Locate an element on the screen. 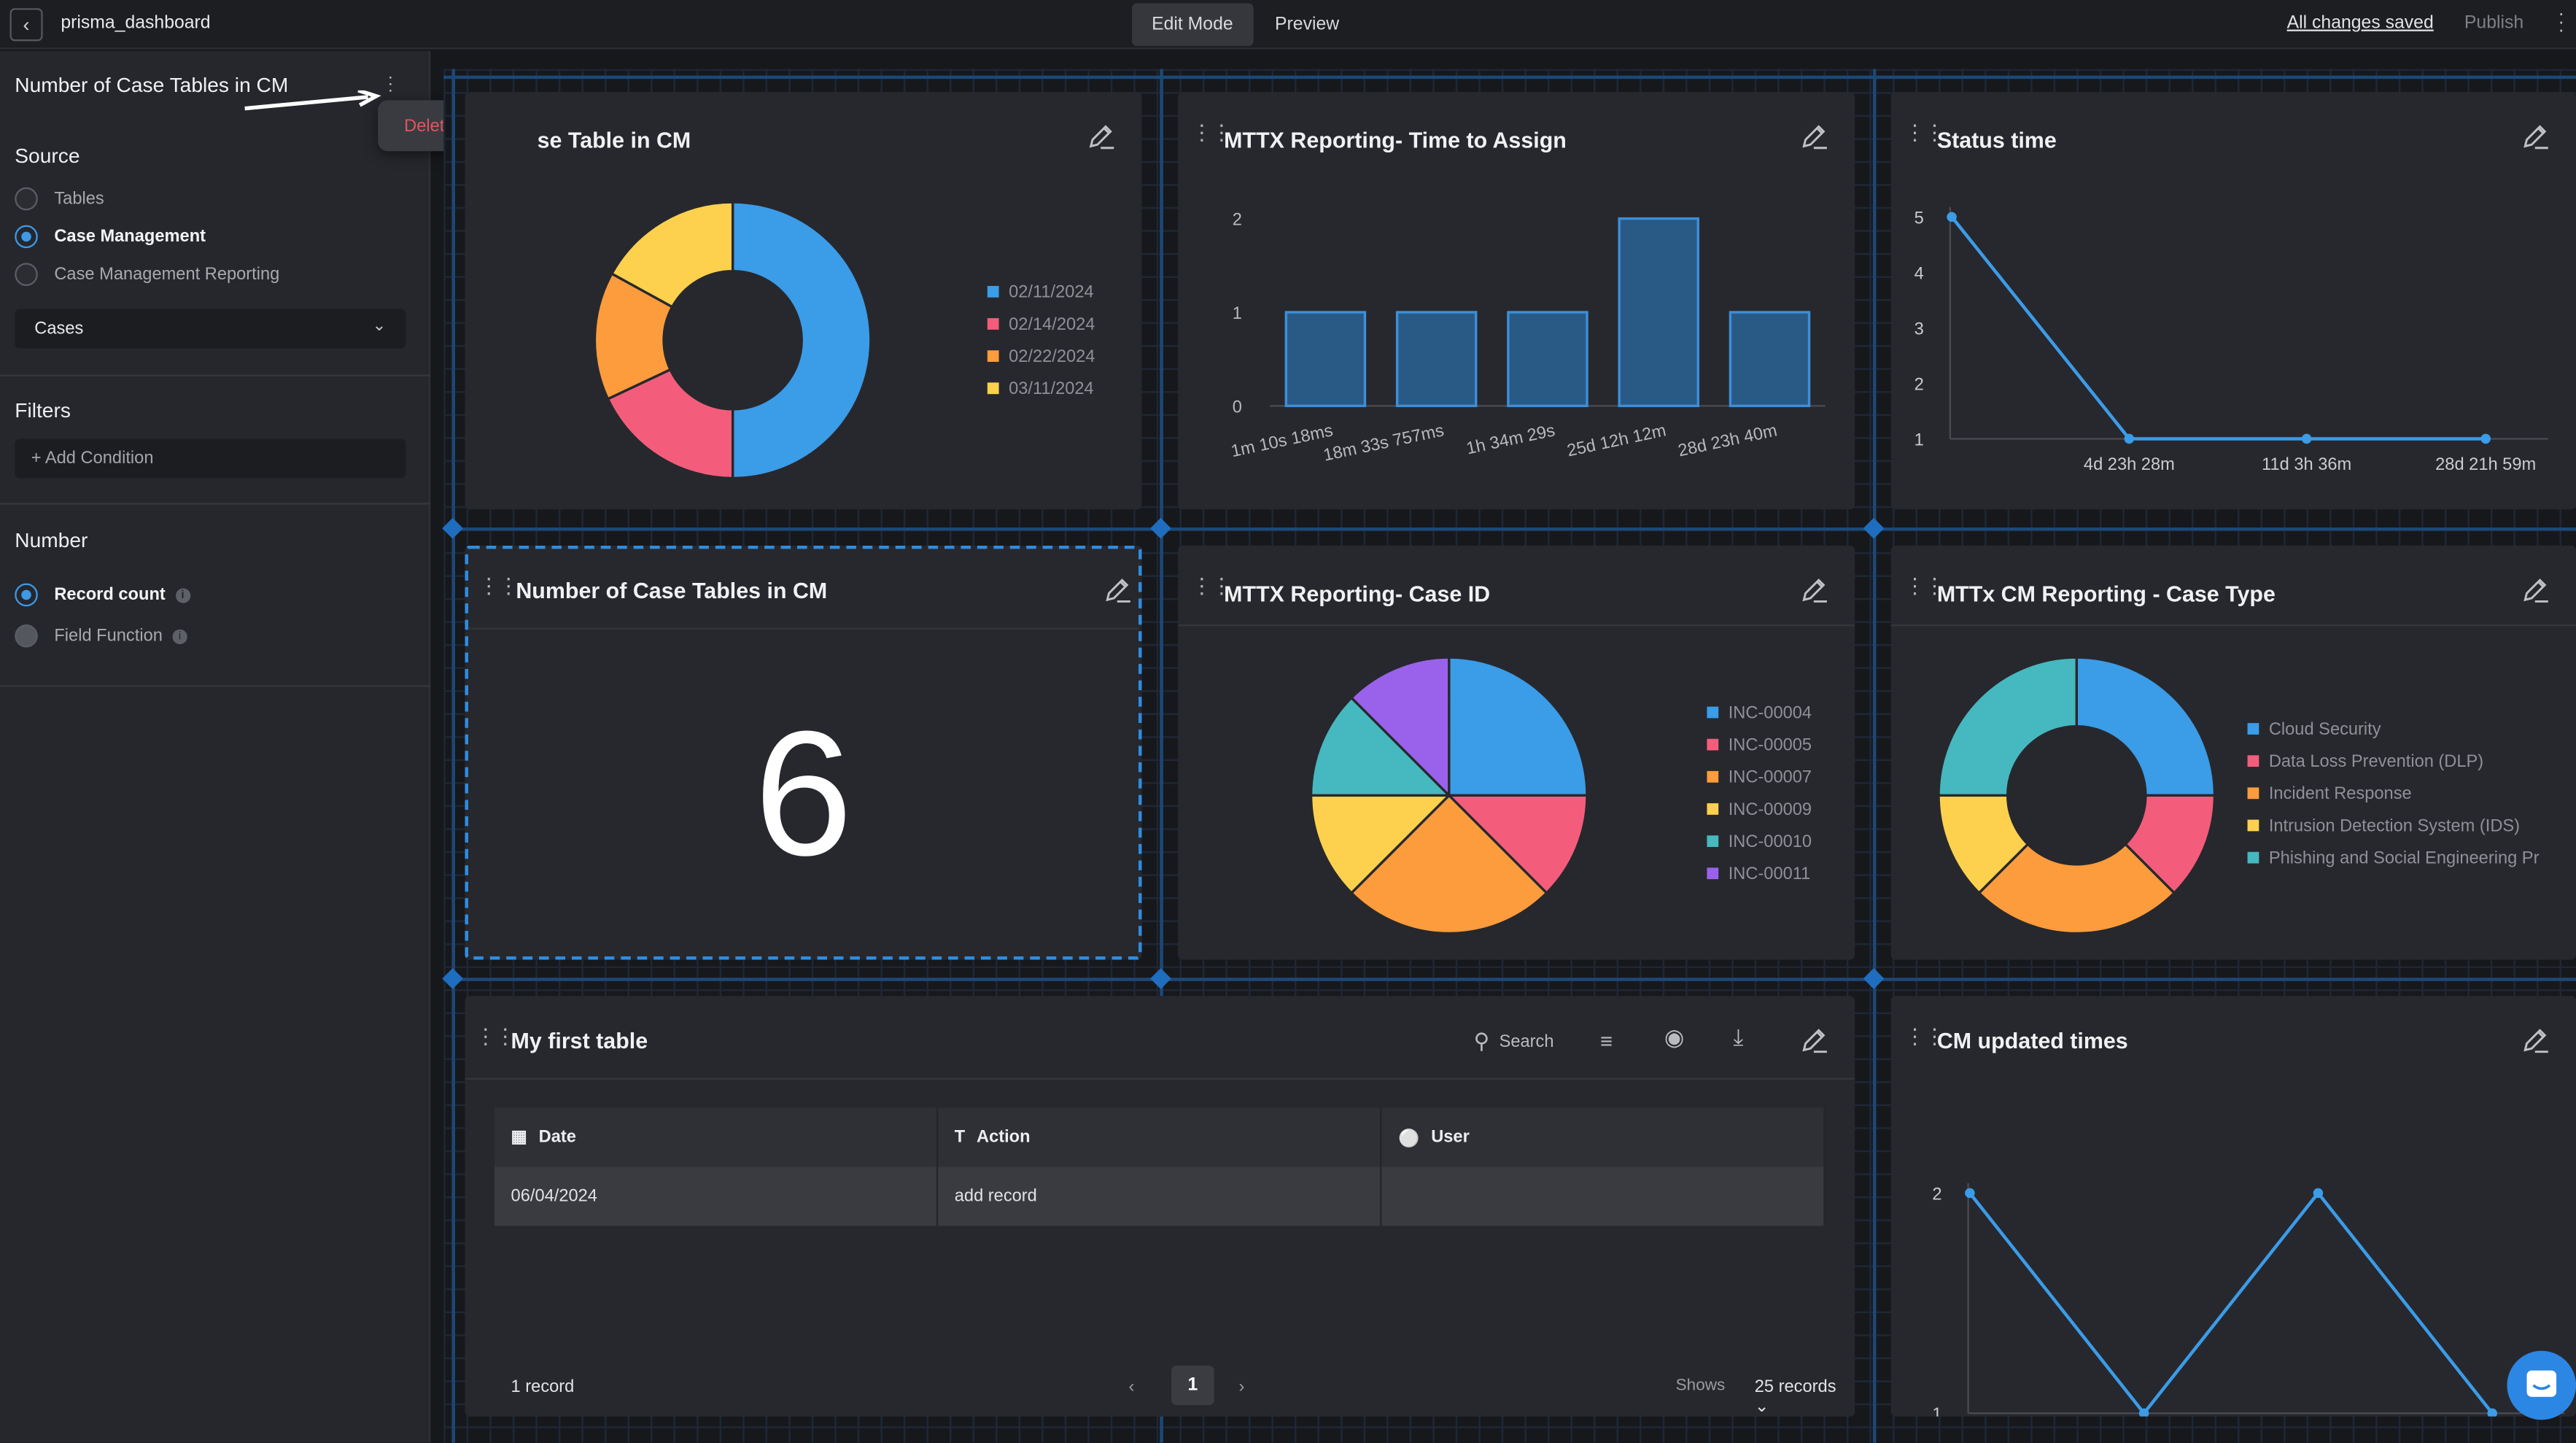 The width and height of the screenshot is (2576, 1443). next-page-icon: › is located at coordinates (1242, 1387).